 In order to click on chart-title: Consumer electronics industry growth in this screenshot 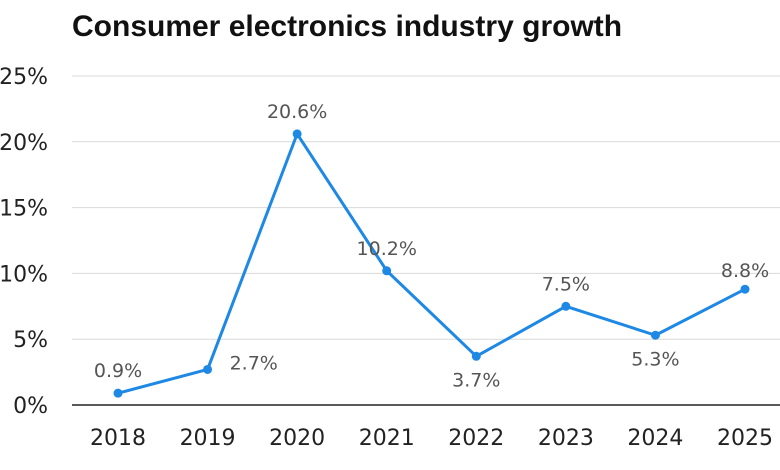, I will do `click(347, 26)`.